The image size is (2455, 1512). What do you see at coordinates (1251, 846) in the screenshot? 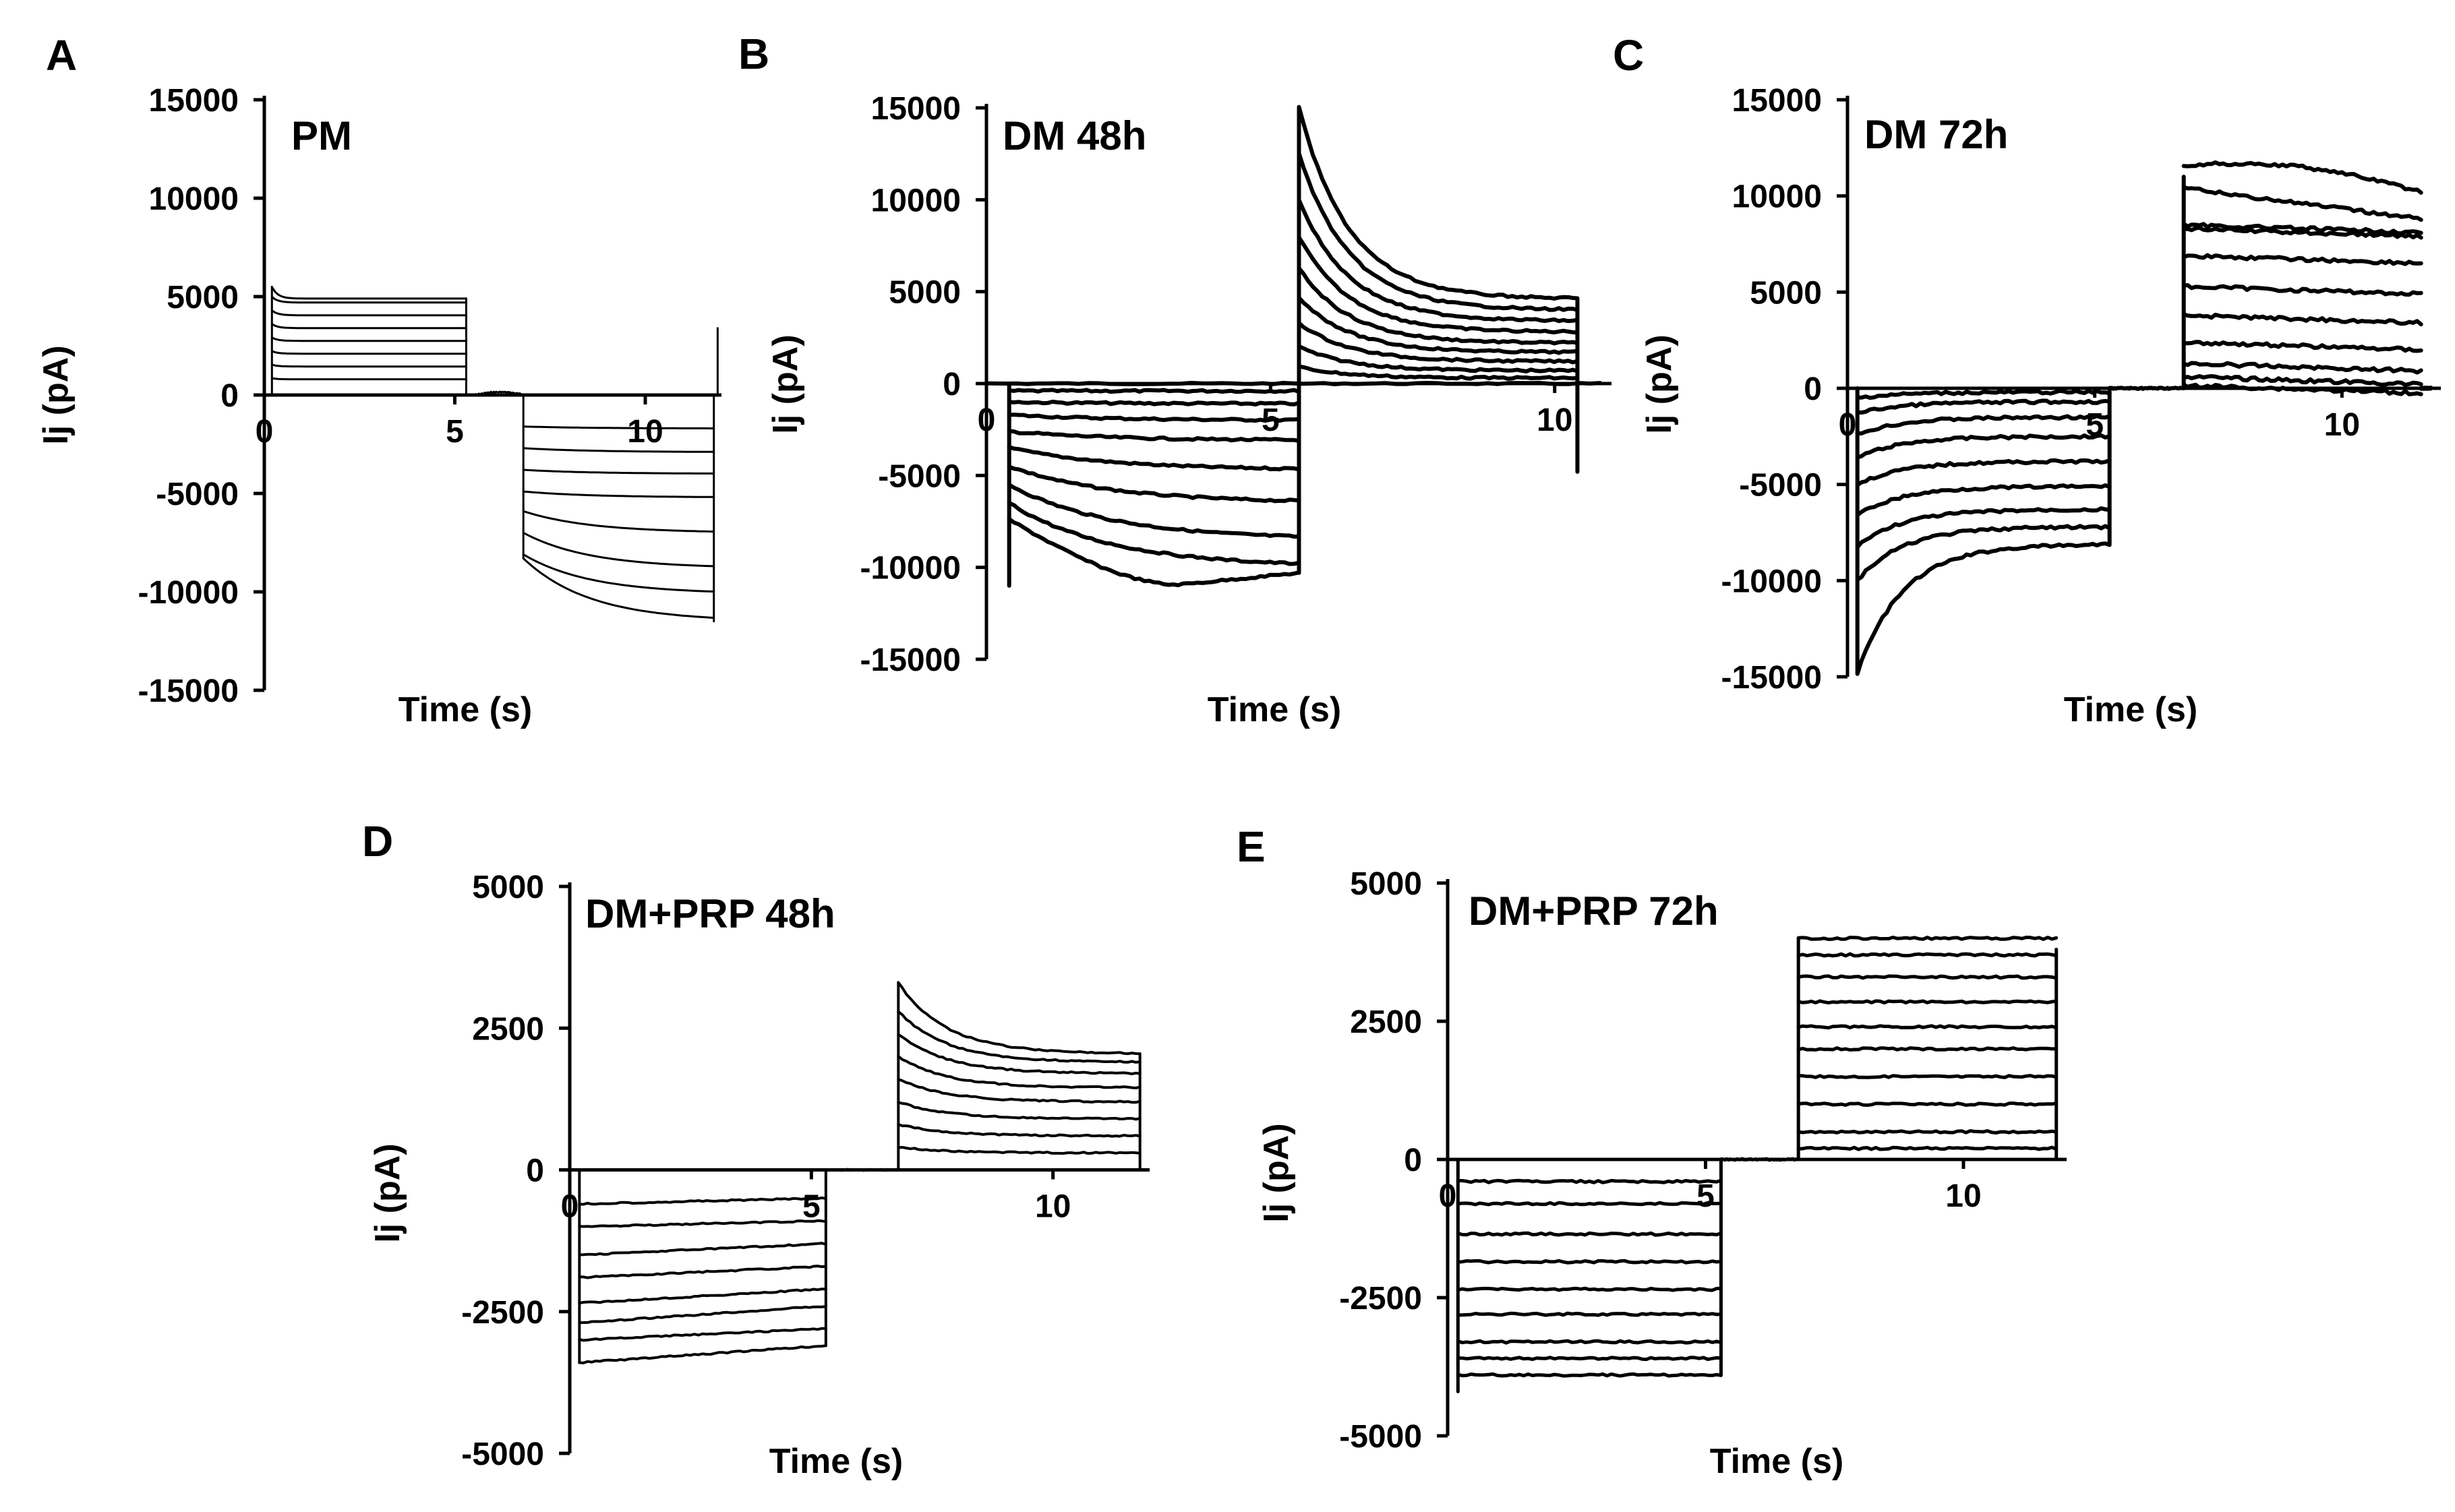
I see `panel-letter: E` at bounding box center [1251, 846].